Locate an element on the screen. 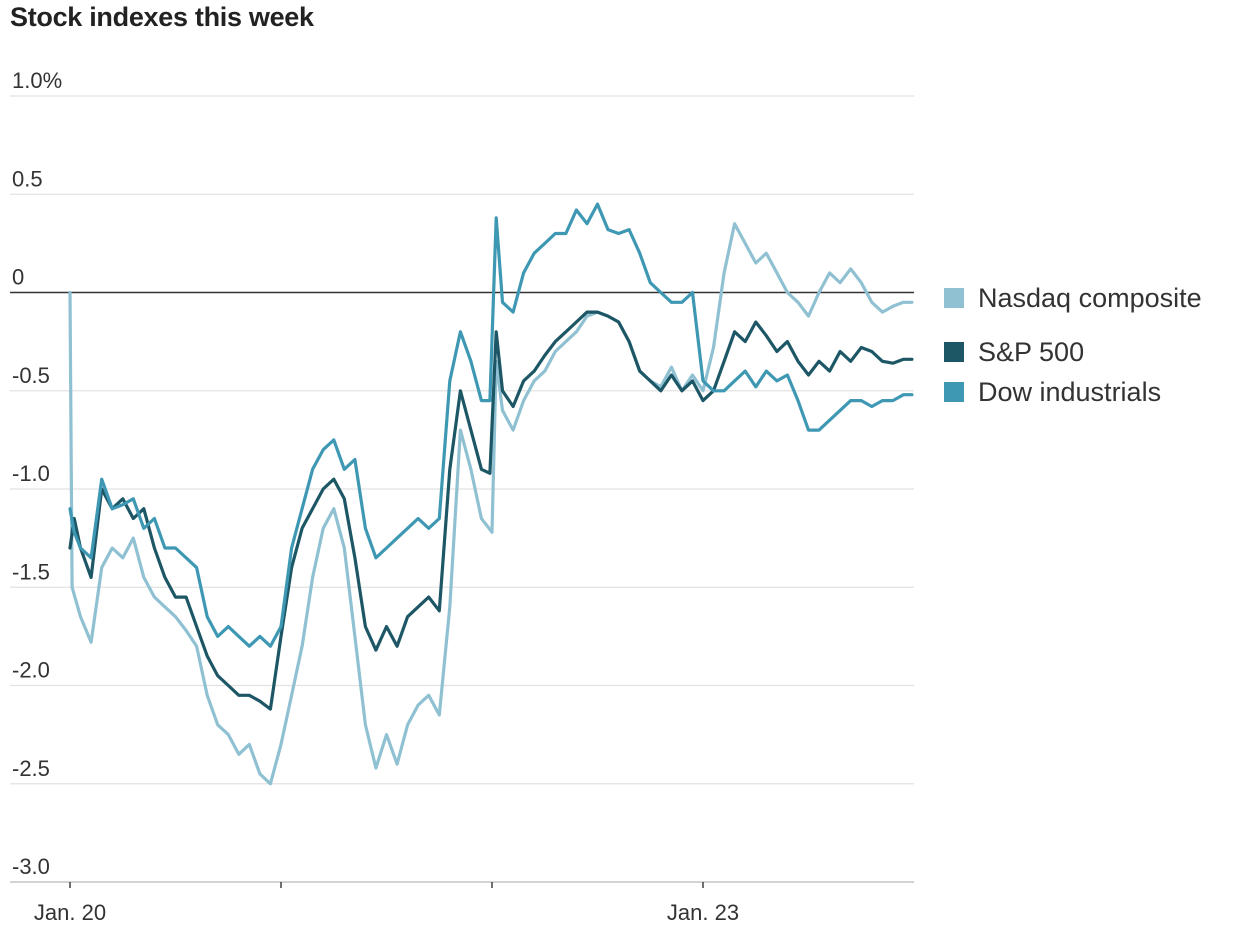 Image resolution: width=1250 pixels, height=932 pixels. y-tick-label-4: -1.0 is located at coordinates (31, 473).